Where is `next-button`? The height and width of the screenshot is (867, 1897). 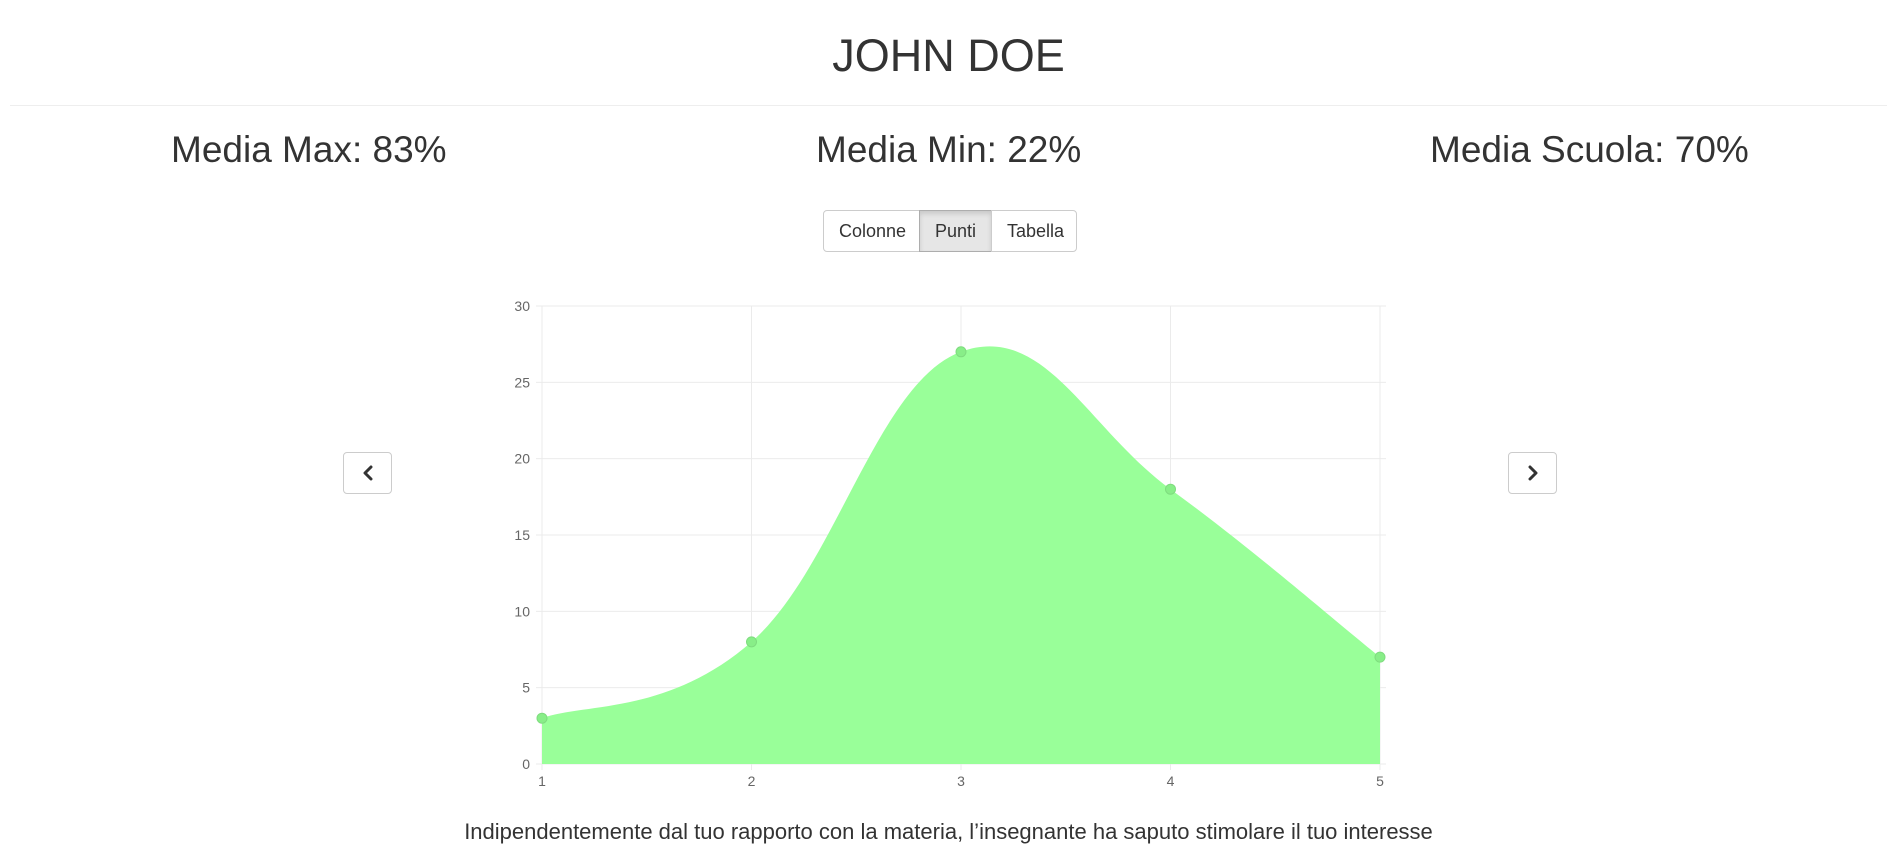
next-button is located at coordinates (1532, 473).